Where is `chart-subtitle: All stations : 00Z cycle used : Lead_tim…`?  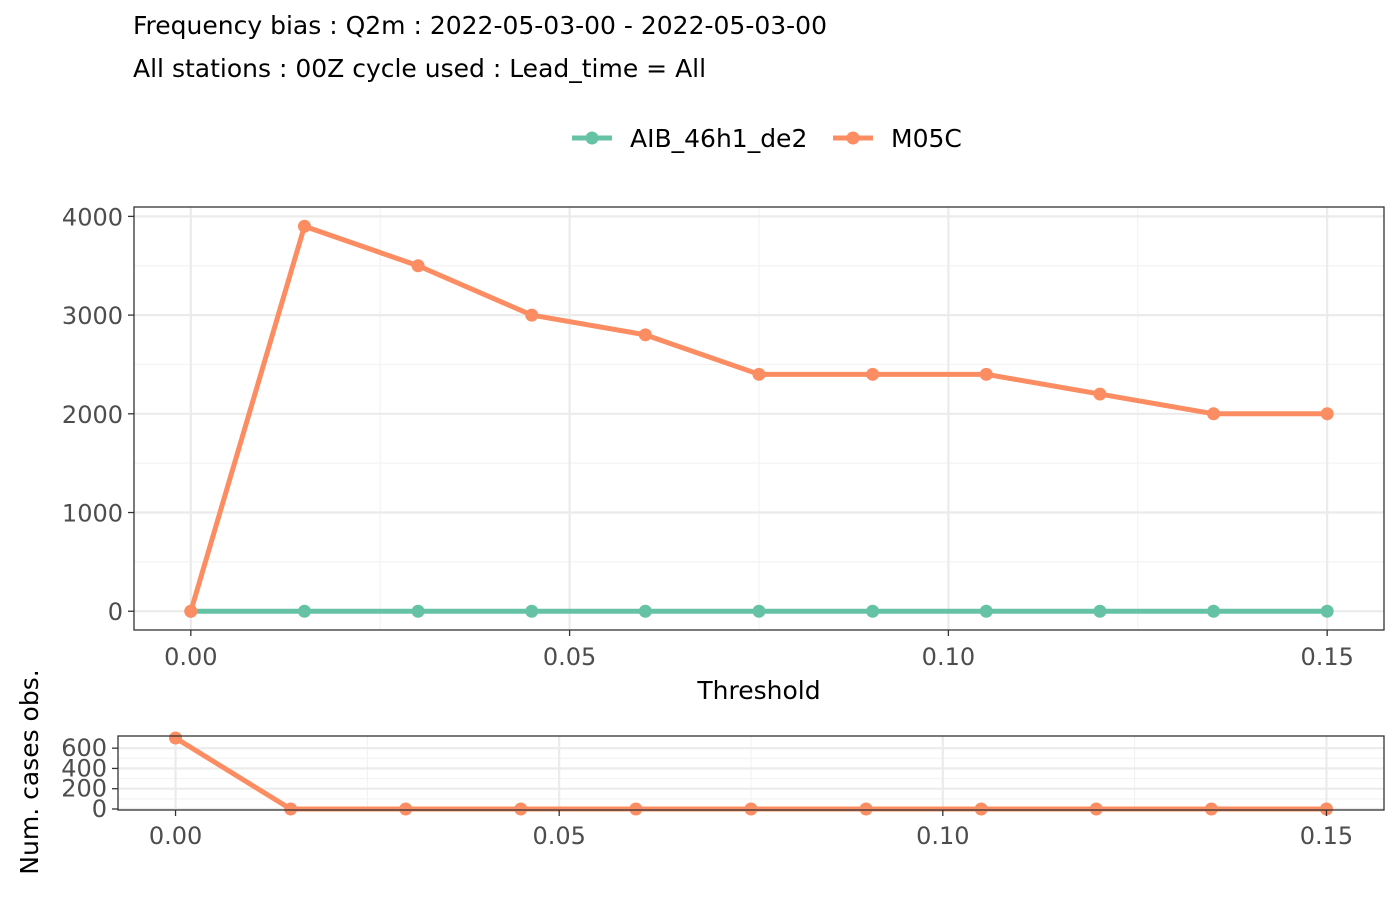 chart-subtitle: All stations : 00Z cycle used : Lead_tim… is located at coordinates (419, 68).